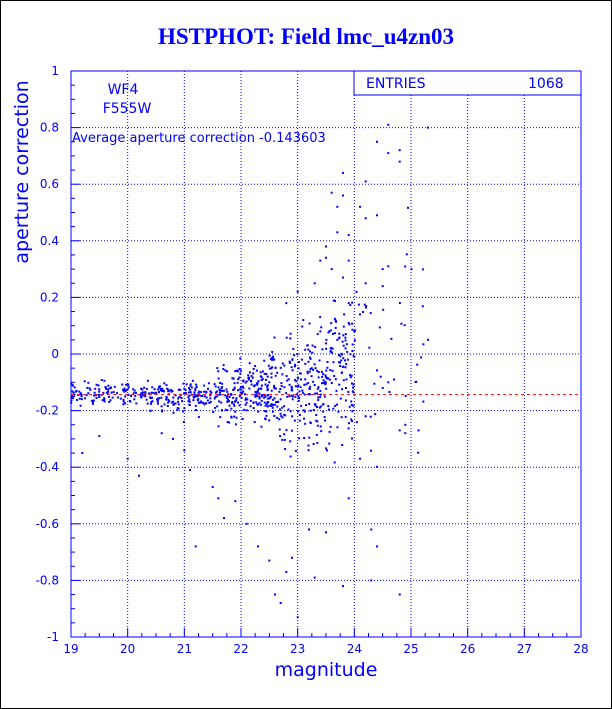  Describe the element at coordinates (396, 84) in the screenshot. I see `stats-label: ENTRIES` at that location.